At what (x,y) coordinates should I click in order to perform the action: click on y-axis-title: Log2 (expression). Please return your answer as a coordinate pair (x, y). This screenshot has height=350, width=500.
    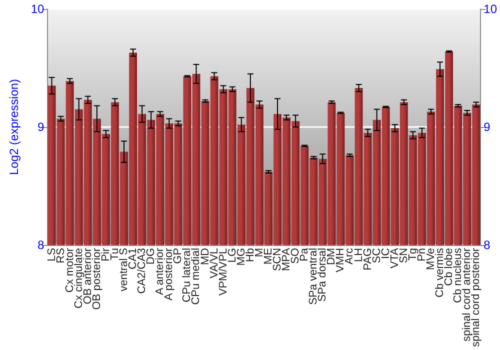
    Looking at the image, I should click on (14, 127).